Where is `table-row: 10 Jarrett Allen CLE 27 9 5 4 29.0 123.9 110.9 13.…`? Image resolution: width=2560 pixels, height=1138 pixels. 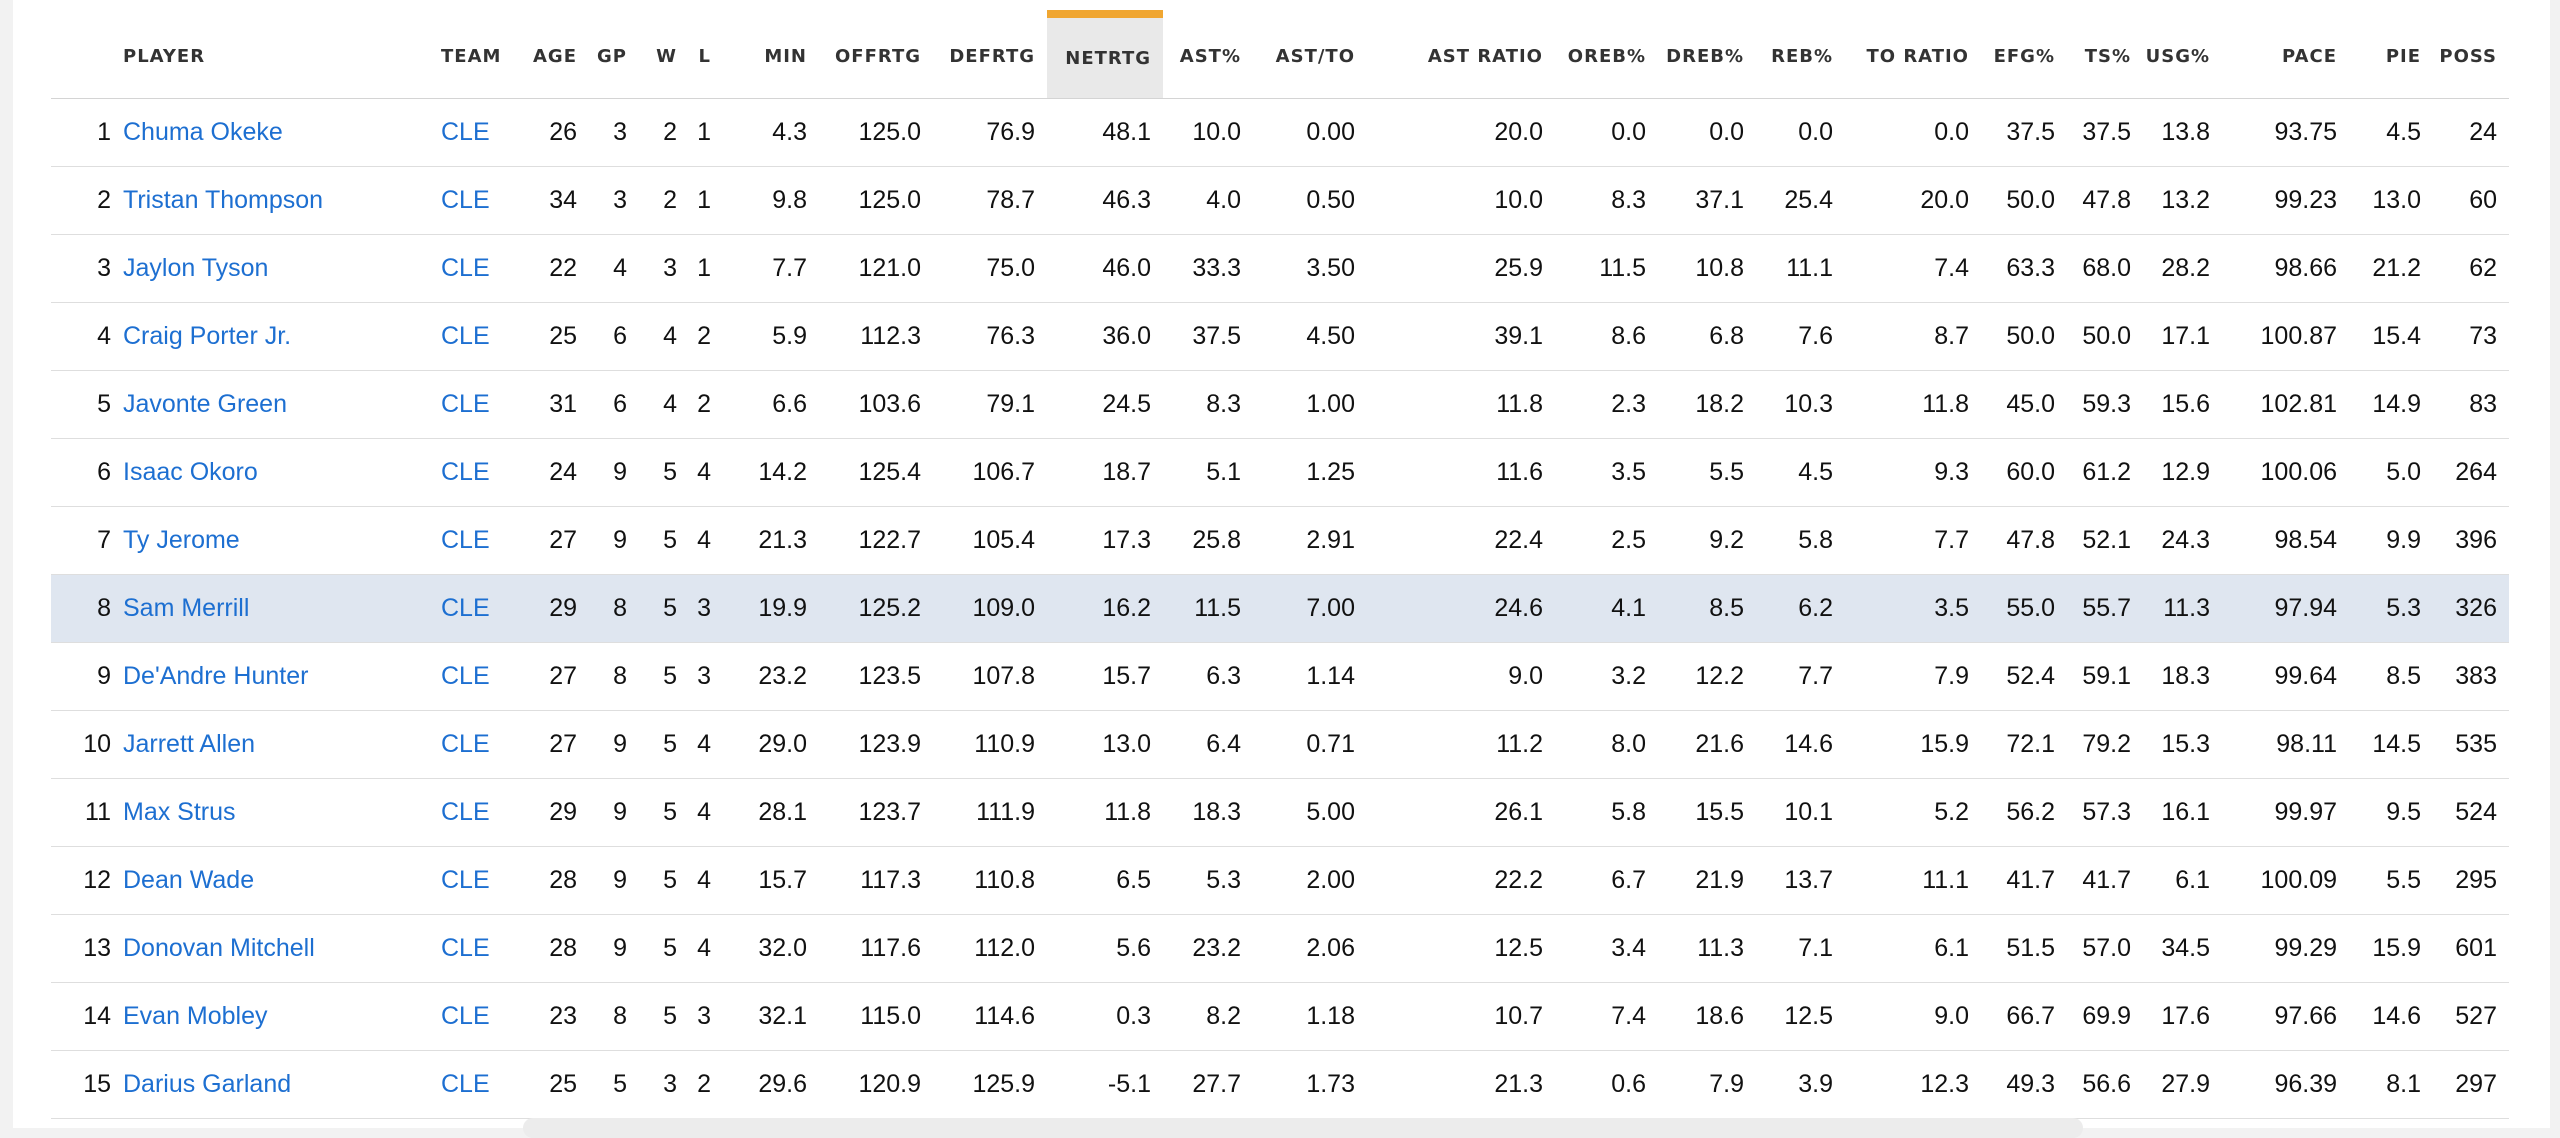 table-row: 10 Jarrett Allen CLE 27 9 5 4 29.0 123.9 110.9 13.… is located at coordinates (1280, 744).